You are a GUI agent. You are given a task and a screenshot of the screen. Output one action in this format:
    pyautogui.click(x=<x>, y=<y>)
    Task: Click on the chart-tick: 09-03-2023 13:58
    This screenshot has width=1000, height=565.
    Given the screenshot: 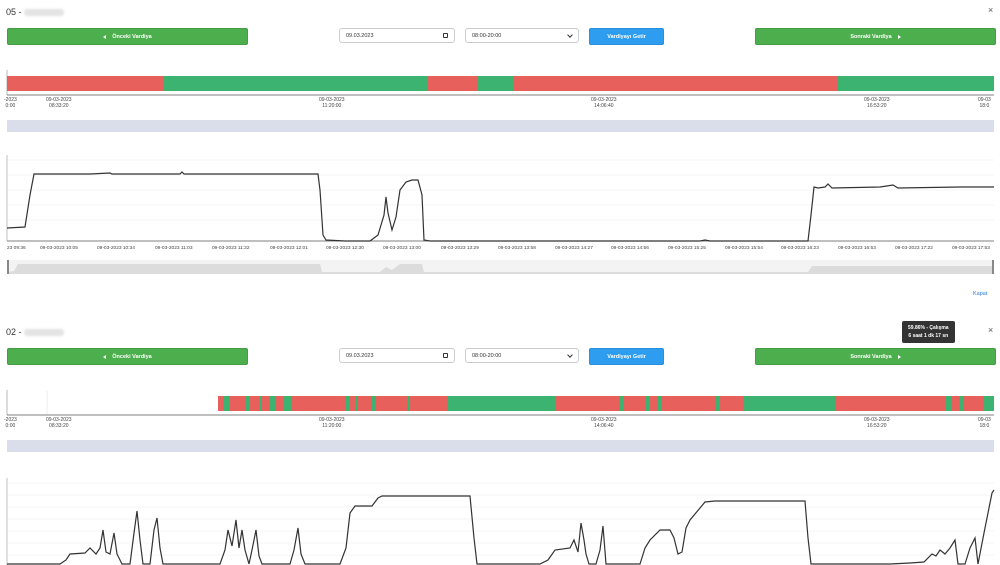 What is the action you would take?
    pyautogui.click(x=517, y=248)
    